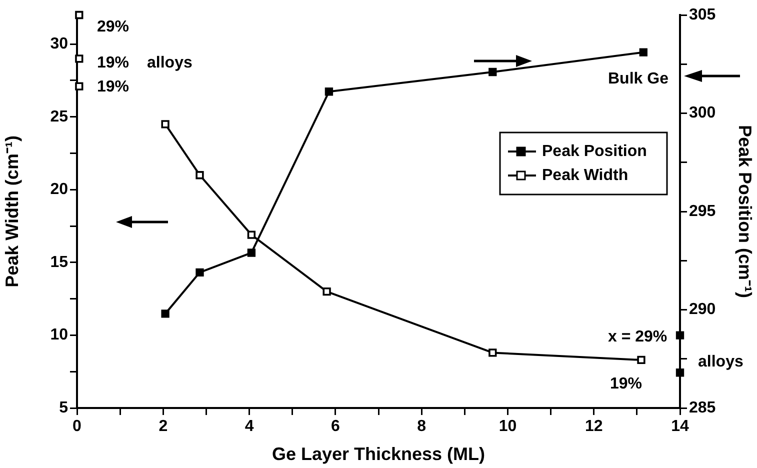 The width and height of the screenshot is (757, 468). Describe the element at coordinates (702, 113) in the screenshot. I see `y2-tick-label: 300` at that location.